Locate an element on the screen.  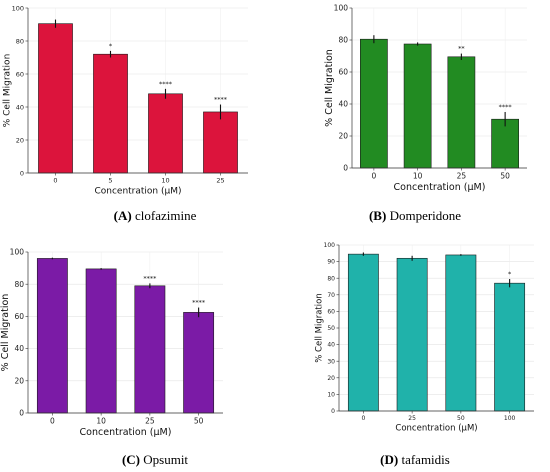
x-tick-label: 100 is located at coordinates (510, 418).